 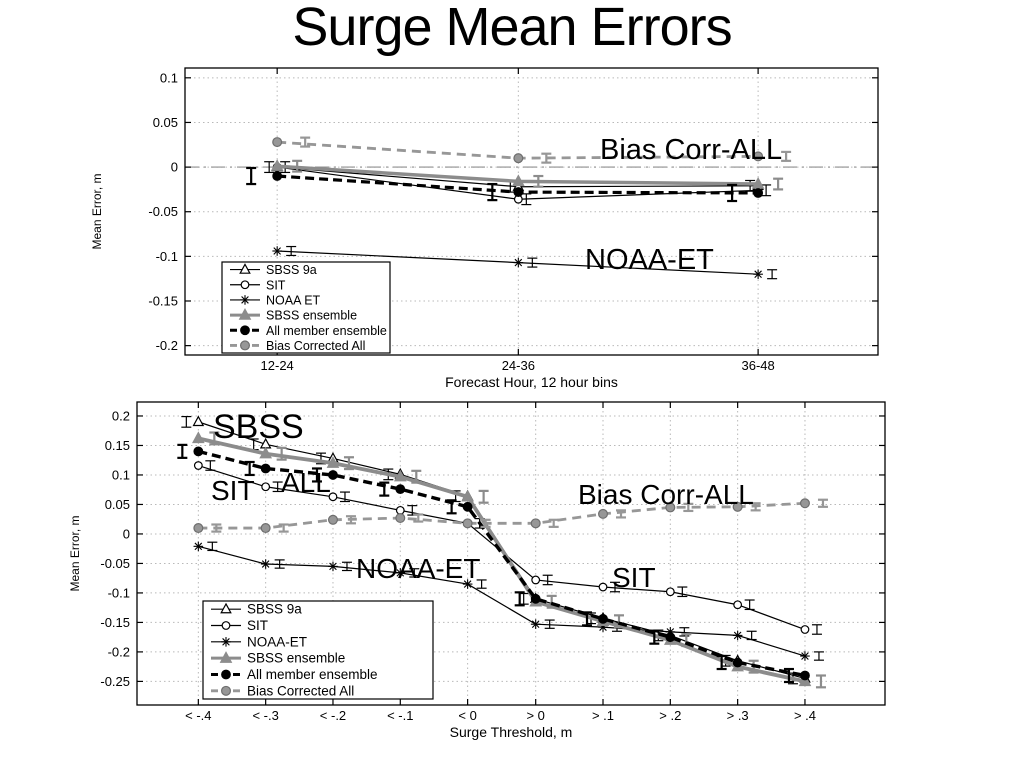 What do you see at coordinates (258, 427) in the screenshot?
I see `annotation-sbss: SBSS` at bounding box center [258, 427].